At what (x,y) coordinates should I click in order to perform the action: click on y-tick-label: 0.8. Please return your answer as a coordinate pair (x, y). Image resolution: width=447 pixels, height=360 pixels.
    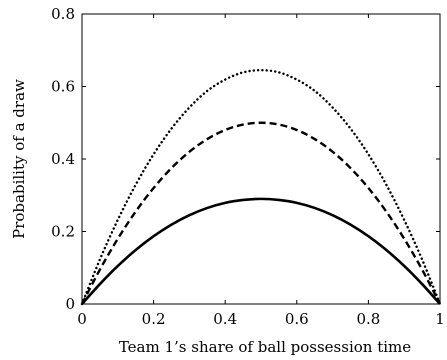
    Looking at the image, I should click on (63, 14).